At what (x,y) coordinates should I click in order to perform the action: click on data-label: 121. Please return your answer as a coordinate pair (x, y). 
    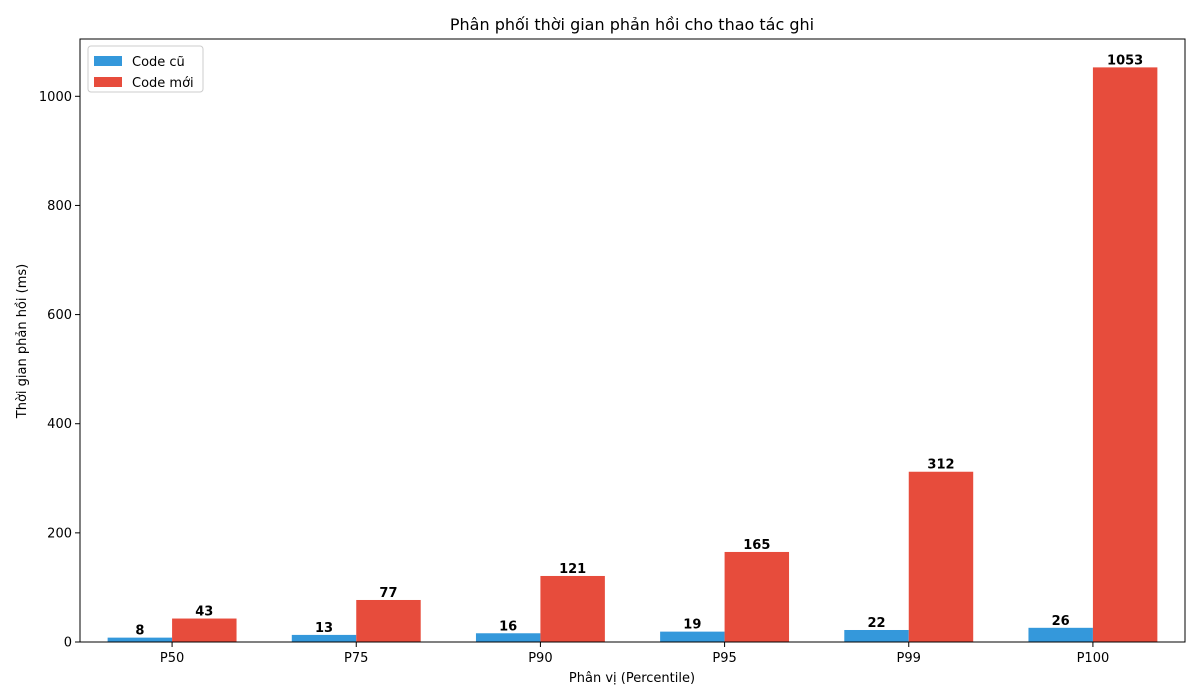
    Looking at the image, I should click on (572, 569).